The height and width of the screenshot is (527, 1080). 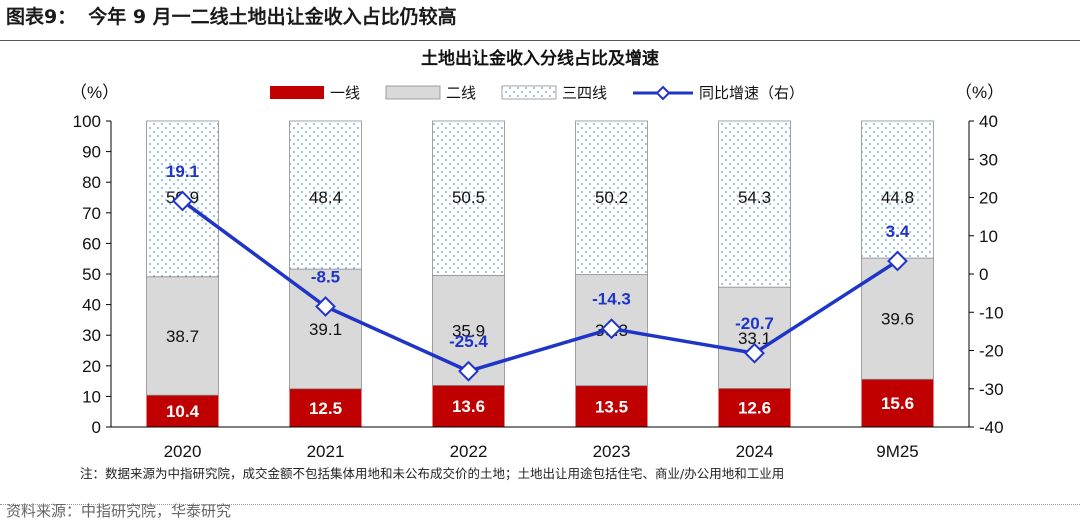 I want to click on figure-title: 图表9： 今年 9 月一二线土地出让金收入占比仍较高, so click(x=231, y=17).